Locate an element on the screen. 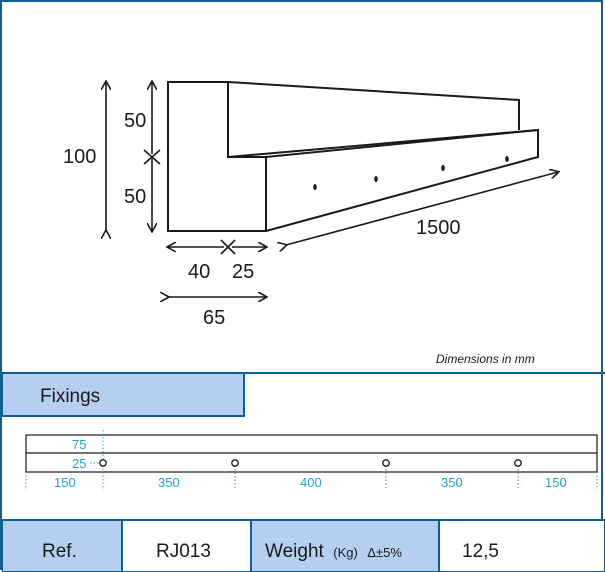  weight-label: Weight is located at coordinates (295, 551).